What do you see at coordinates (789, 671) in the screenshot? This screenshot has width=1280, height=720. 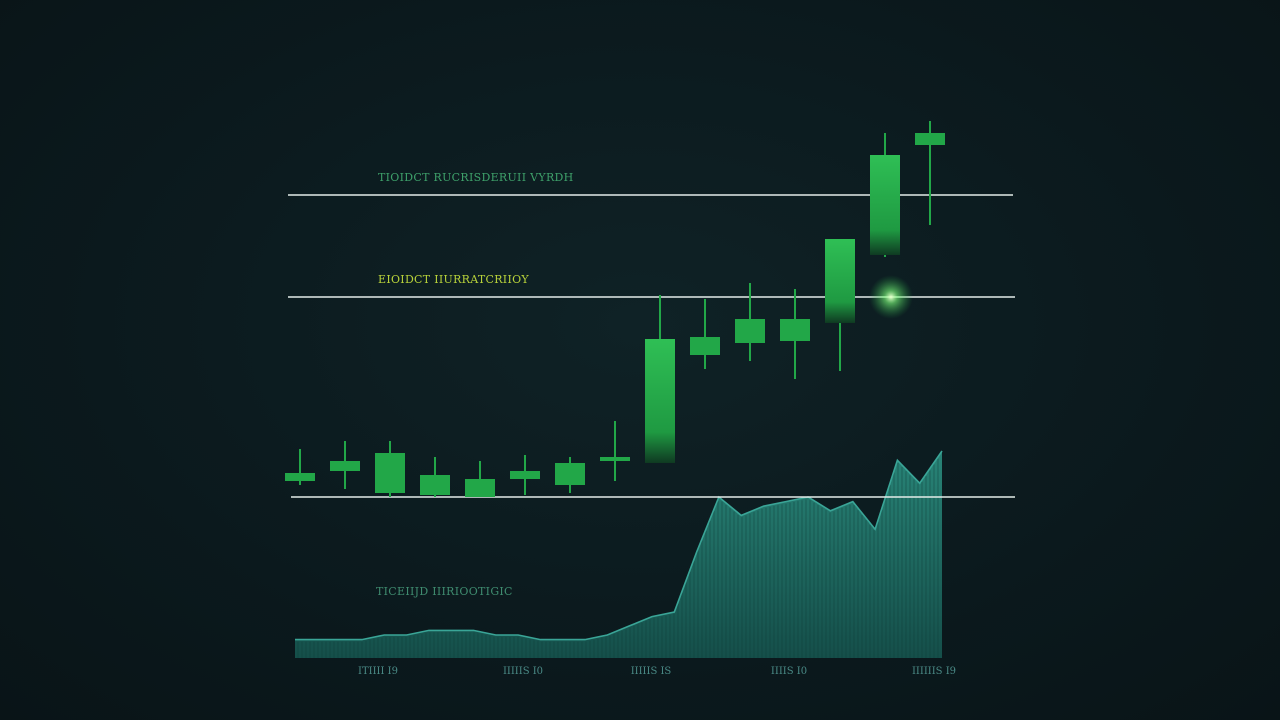 I see `x-tick-label: IIIIS I0` at bounding box center [789, 671].